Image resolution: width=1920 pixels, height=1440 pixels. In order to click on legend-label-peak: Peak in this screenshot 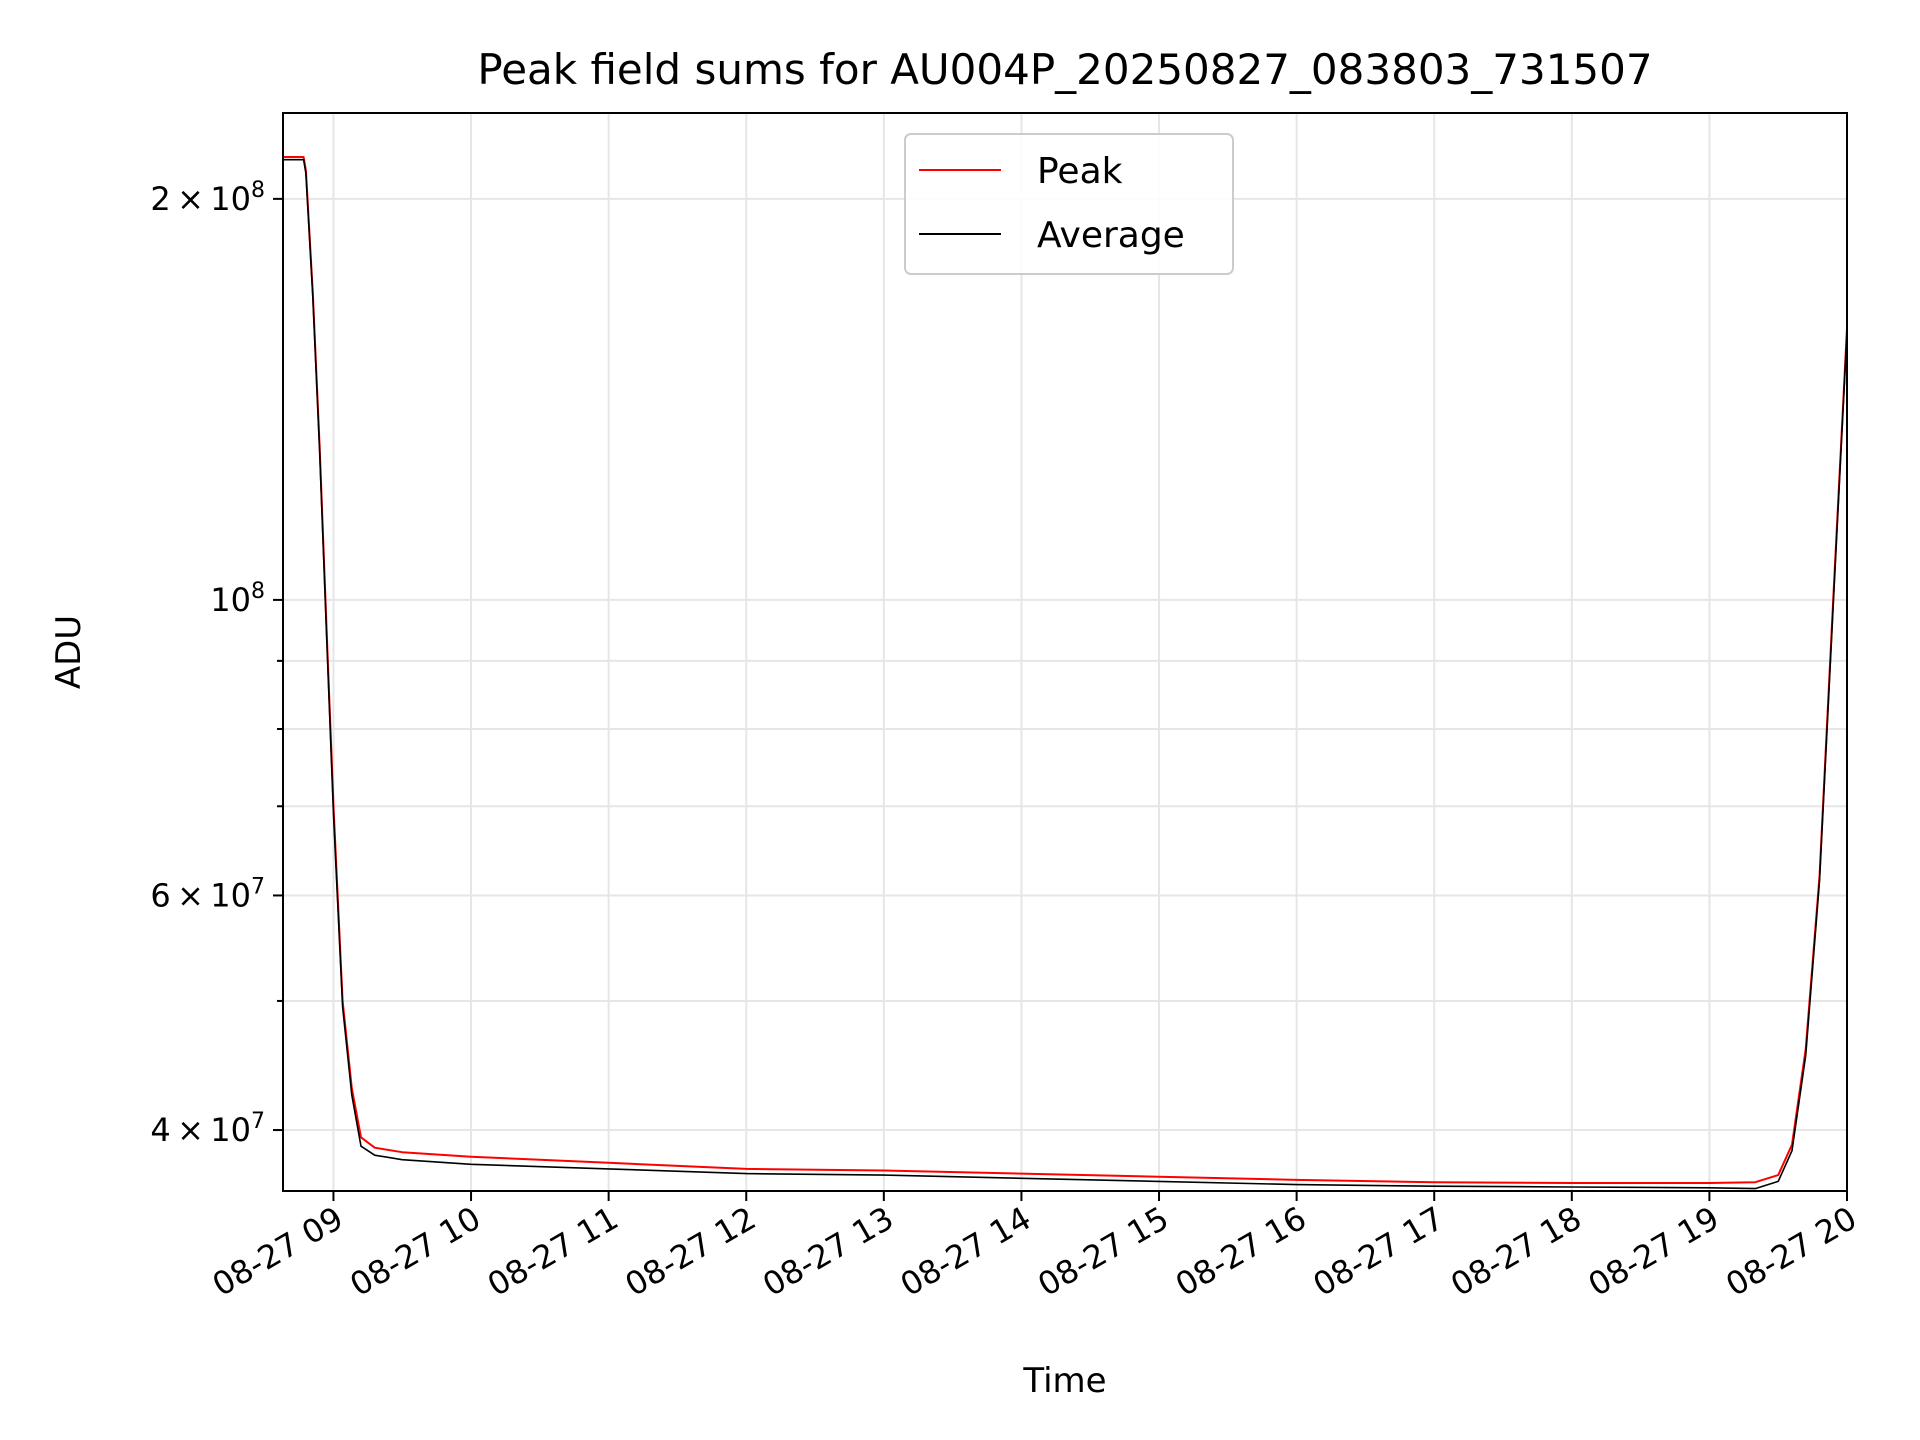, I will do `click(1080, 171)`.